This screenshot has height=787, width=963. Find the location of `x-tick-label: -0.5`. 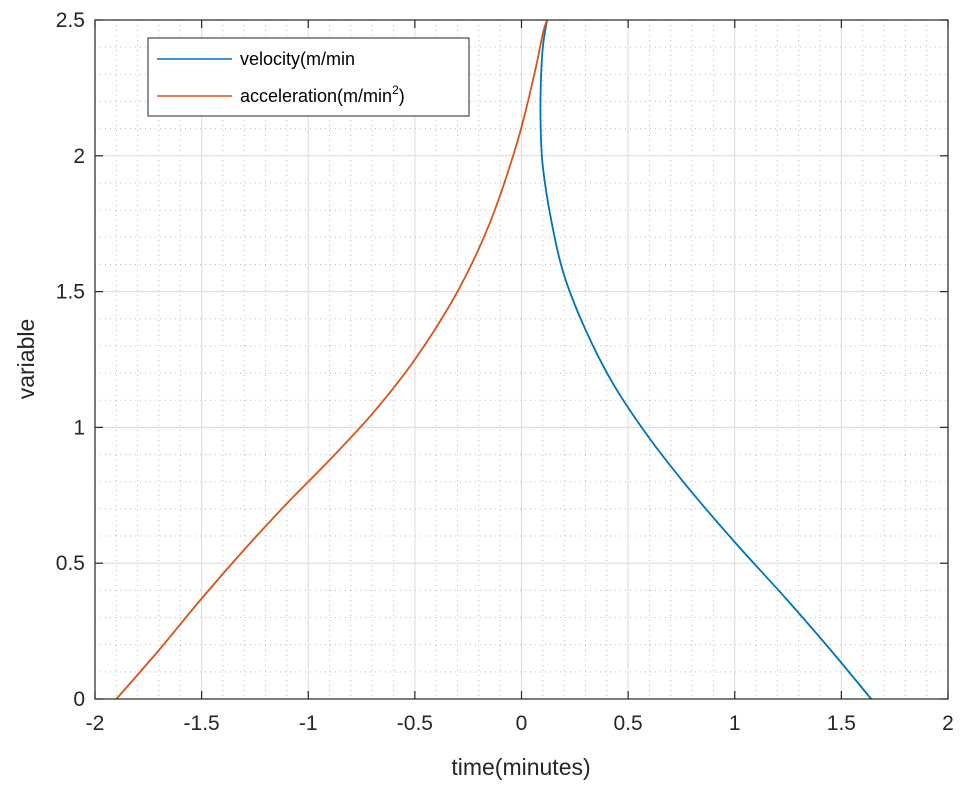

x-tick-label: -0.5 is located at coordinates (415, 723).